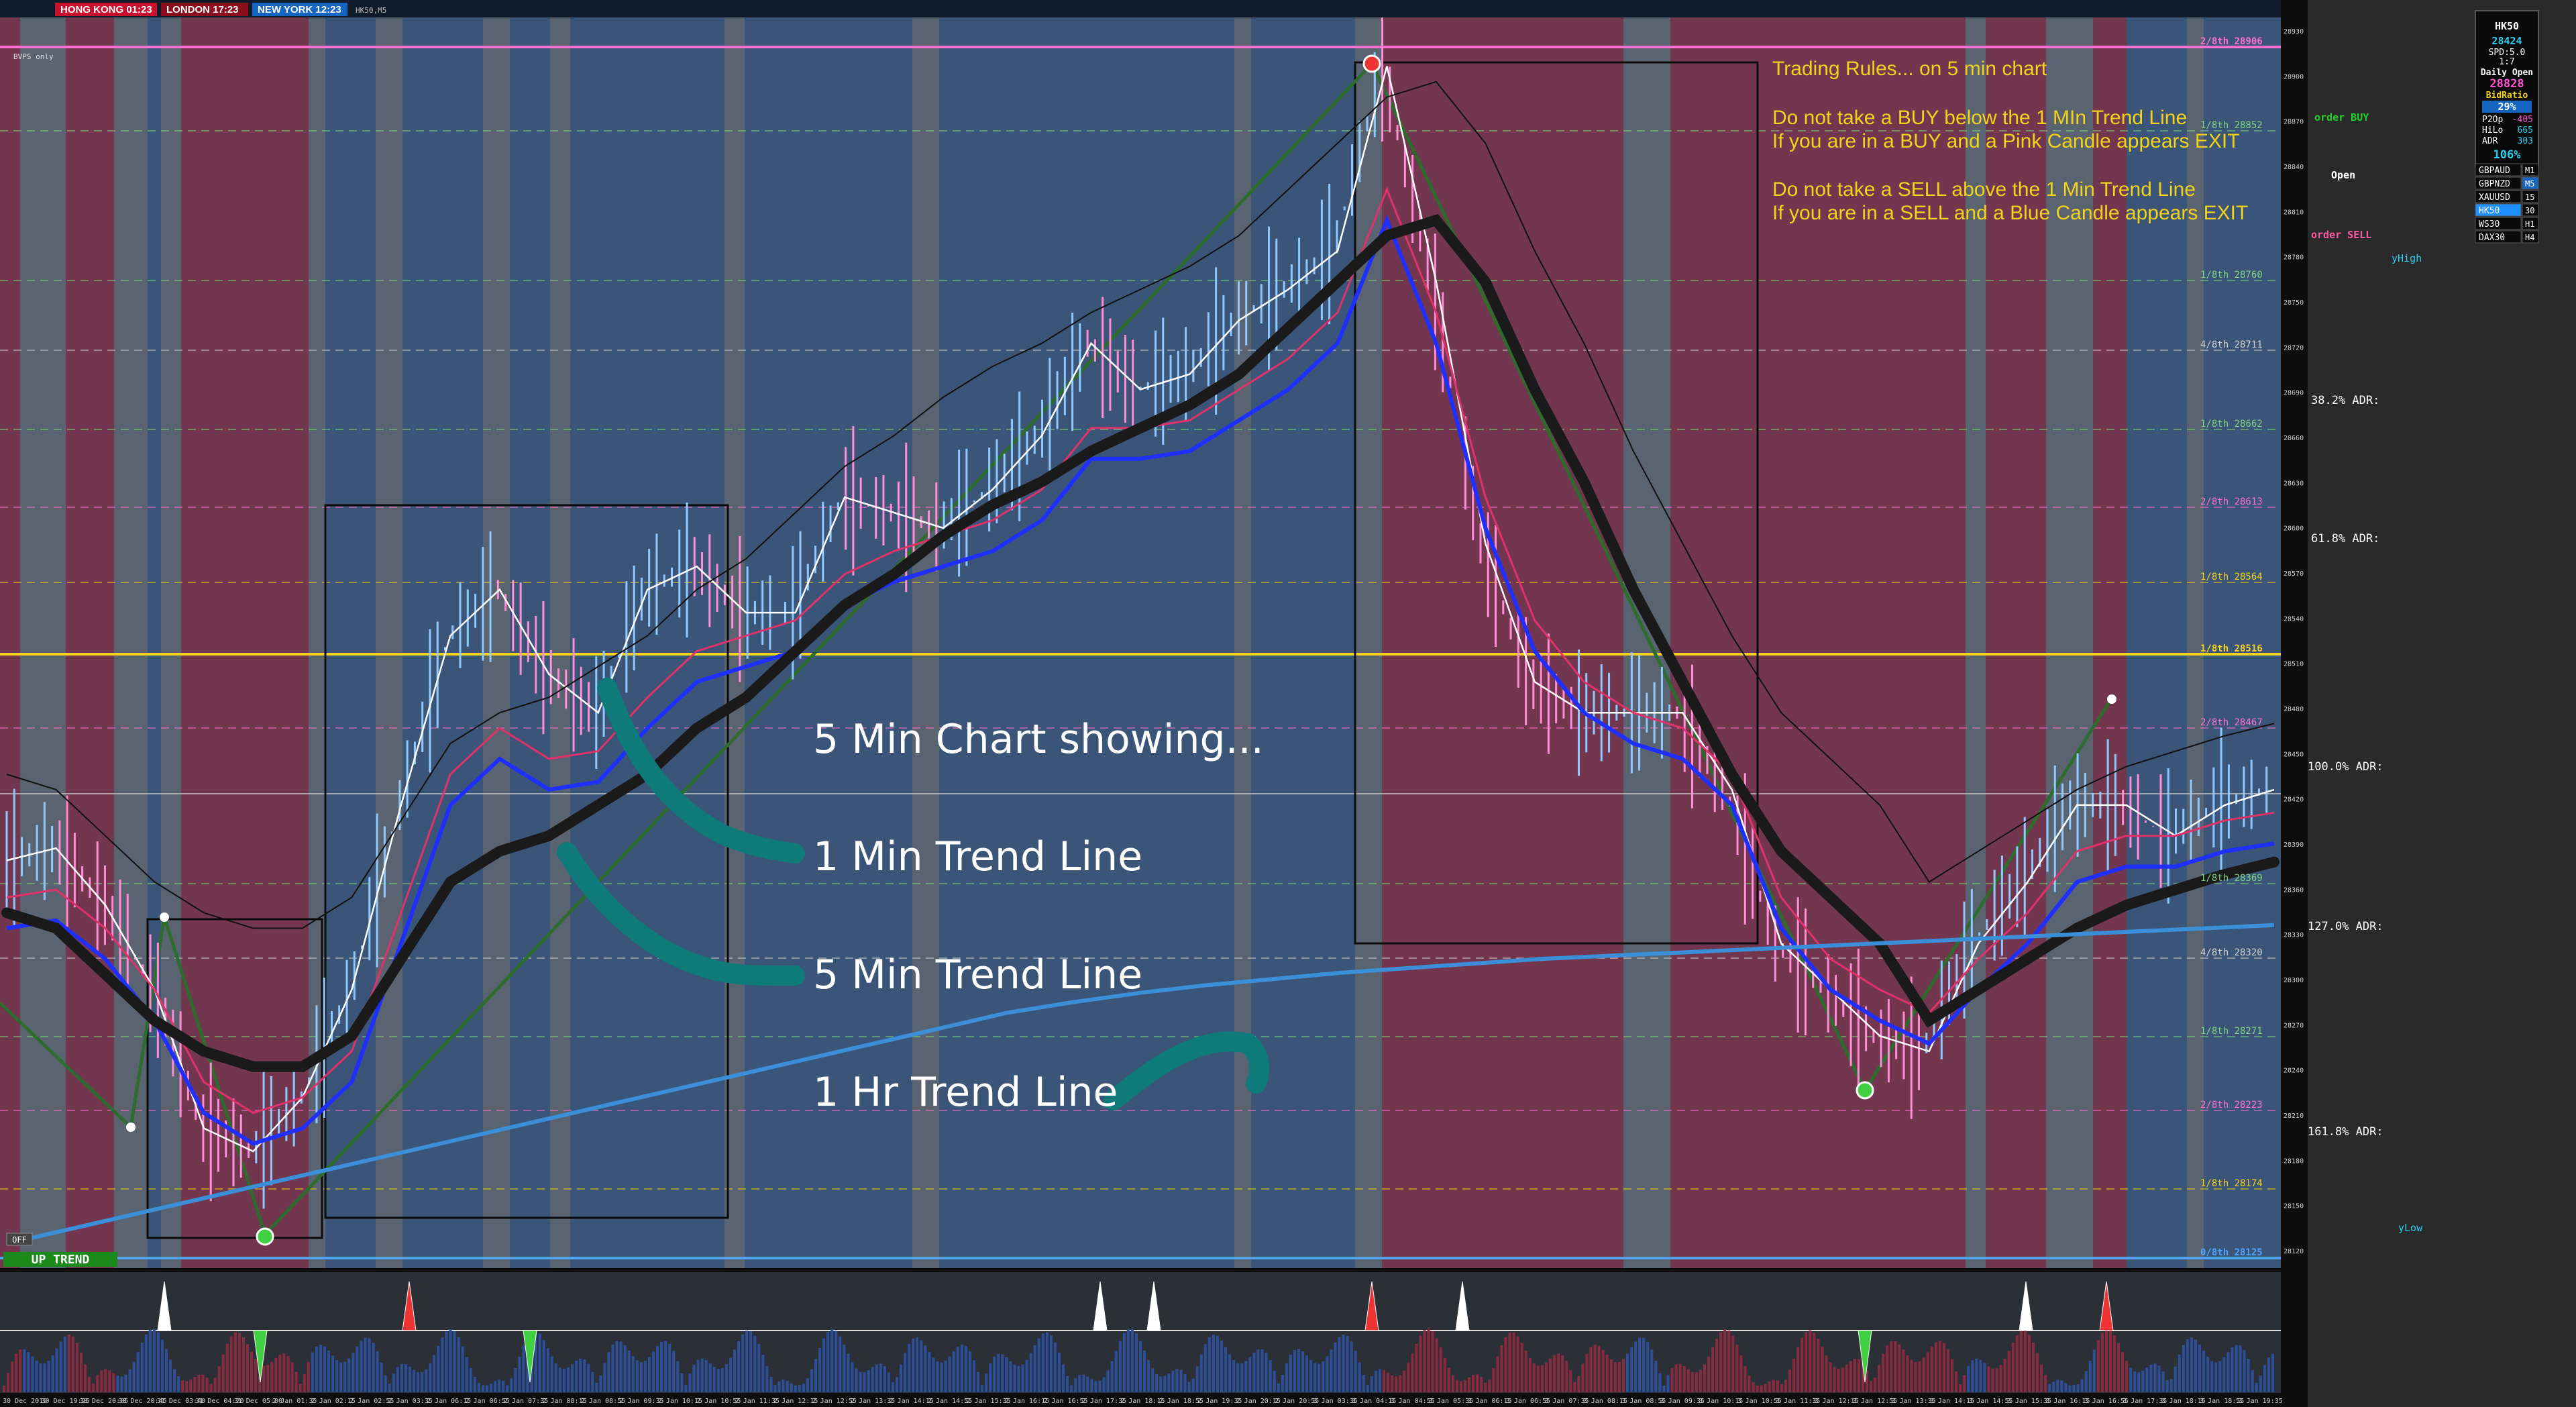 The image size is (2576, 1407). I want to click on order-buy-label: order BUY, so click(2341, 117).